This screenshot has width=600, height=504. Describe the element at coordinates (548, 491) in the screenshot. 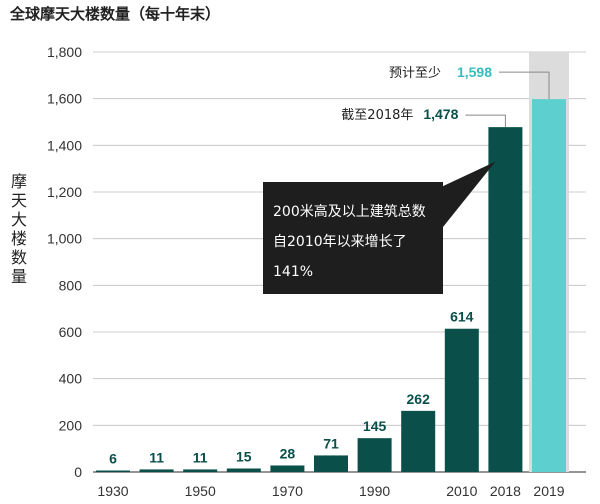

I see `x-tick-label: 2019` at that location.